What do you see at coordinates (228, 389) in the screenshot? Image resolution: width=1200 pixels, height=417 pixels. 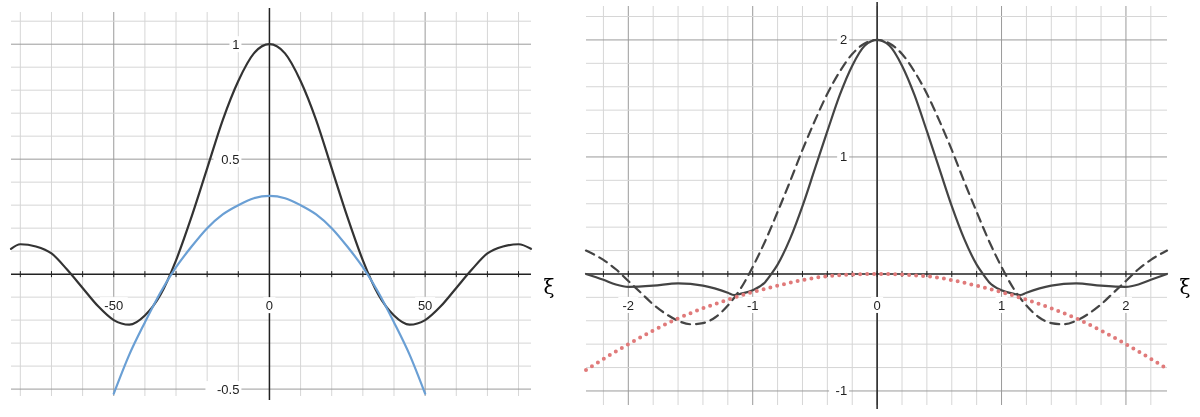 I see `y-tick-label: -0.5` at bounding box center [228, 389].